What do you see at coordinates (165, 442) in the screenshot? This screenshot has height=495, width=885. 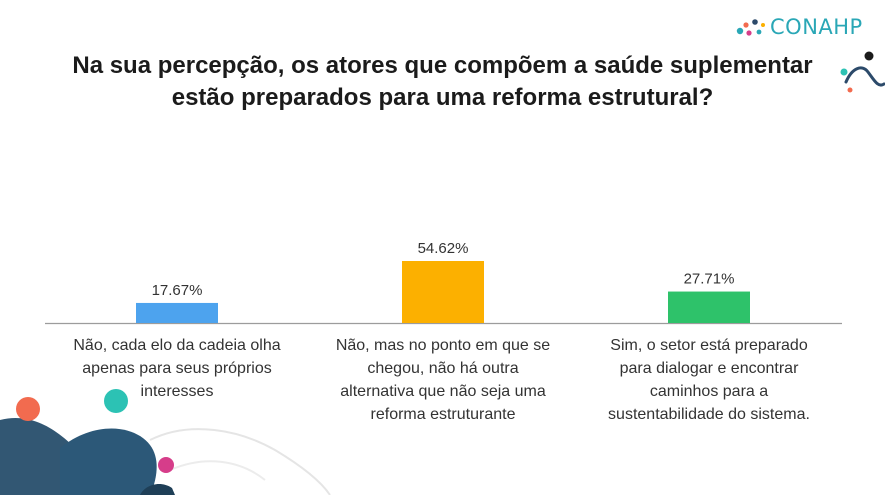 I see `bottom-left-network-decoration` at bounding box center [165, 442].